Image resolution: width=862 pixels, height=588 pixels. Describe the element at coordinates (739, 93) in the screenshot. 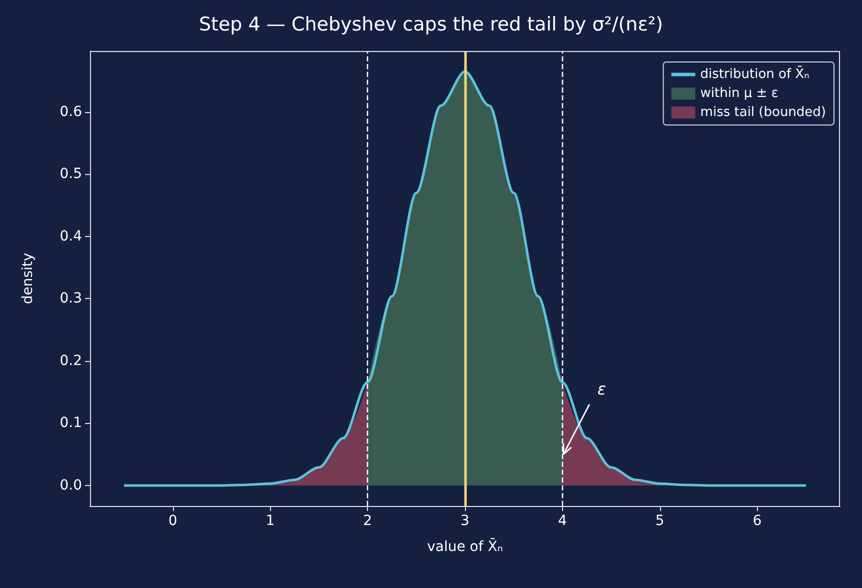

I see `legend-label: within μ ± ε` at that location.